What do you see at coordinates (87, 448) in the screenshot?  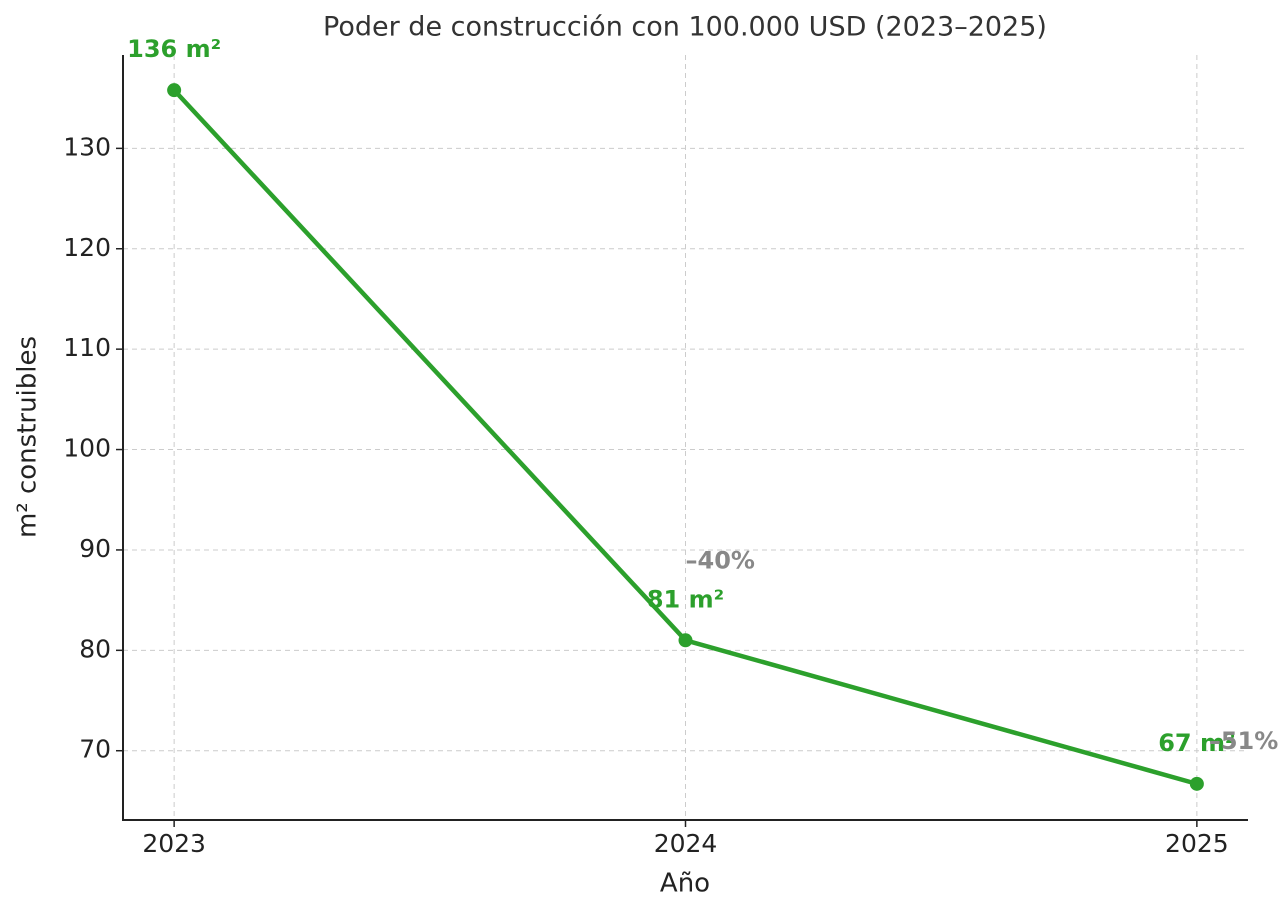 I see `y-tick-label: 100` at bounding box center [87, 448].